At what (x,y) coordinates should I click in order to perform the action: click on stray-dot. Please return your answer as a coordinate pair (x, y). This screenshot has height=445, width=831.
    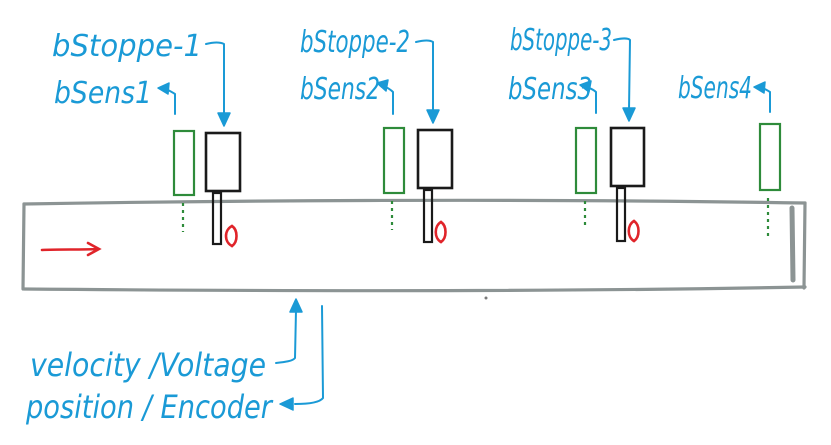
    Looking at the image, I should click on (486, 298).